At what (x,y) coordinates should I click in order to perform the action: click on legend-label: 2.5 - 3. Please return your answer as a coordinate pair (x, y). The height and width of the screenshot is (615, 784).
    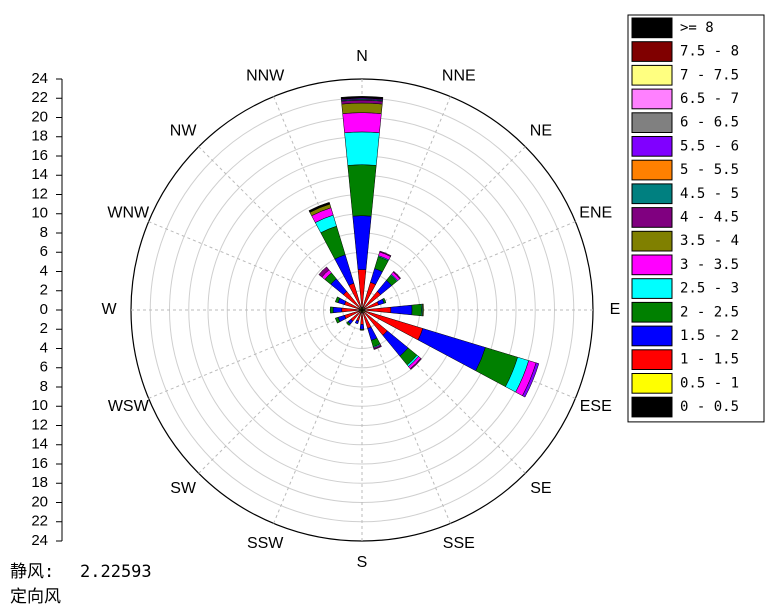
    Looking at the image, I should click on (709, 289).